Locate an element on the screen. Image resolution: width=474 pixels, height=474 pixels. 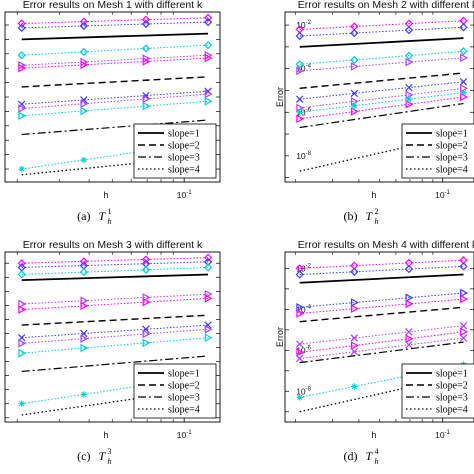
plot-area is located at coordinates (382, 334).